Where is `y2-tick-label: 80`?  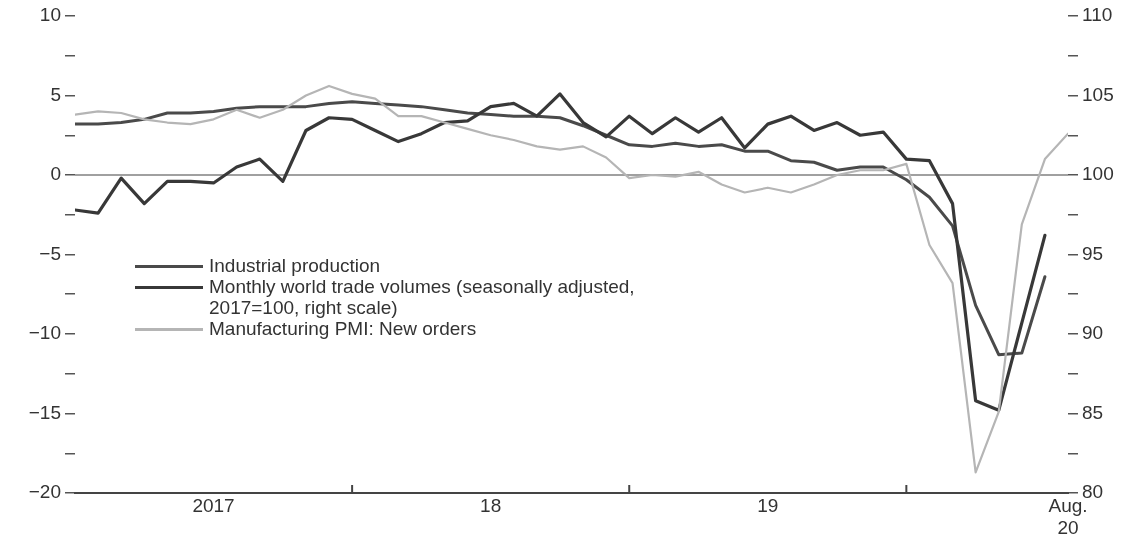 y2-tick-label: 80 is located at coordinates (1093, 492).